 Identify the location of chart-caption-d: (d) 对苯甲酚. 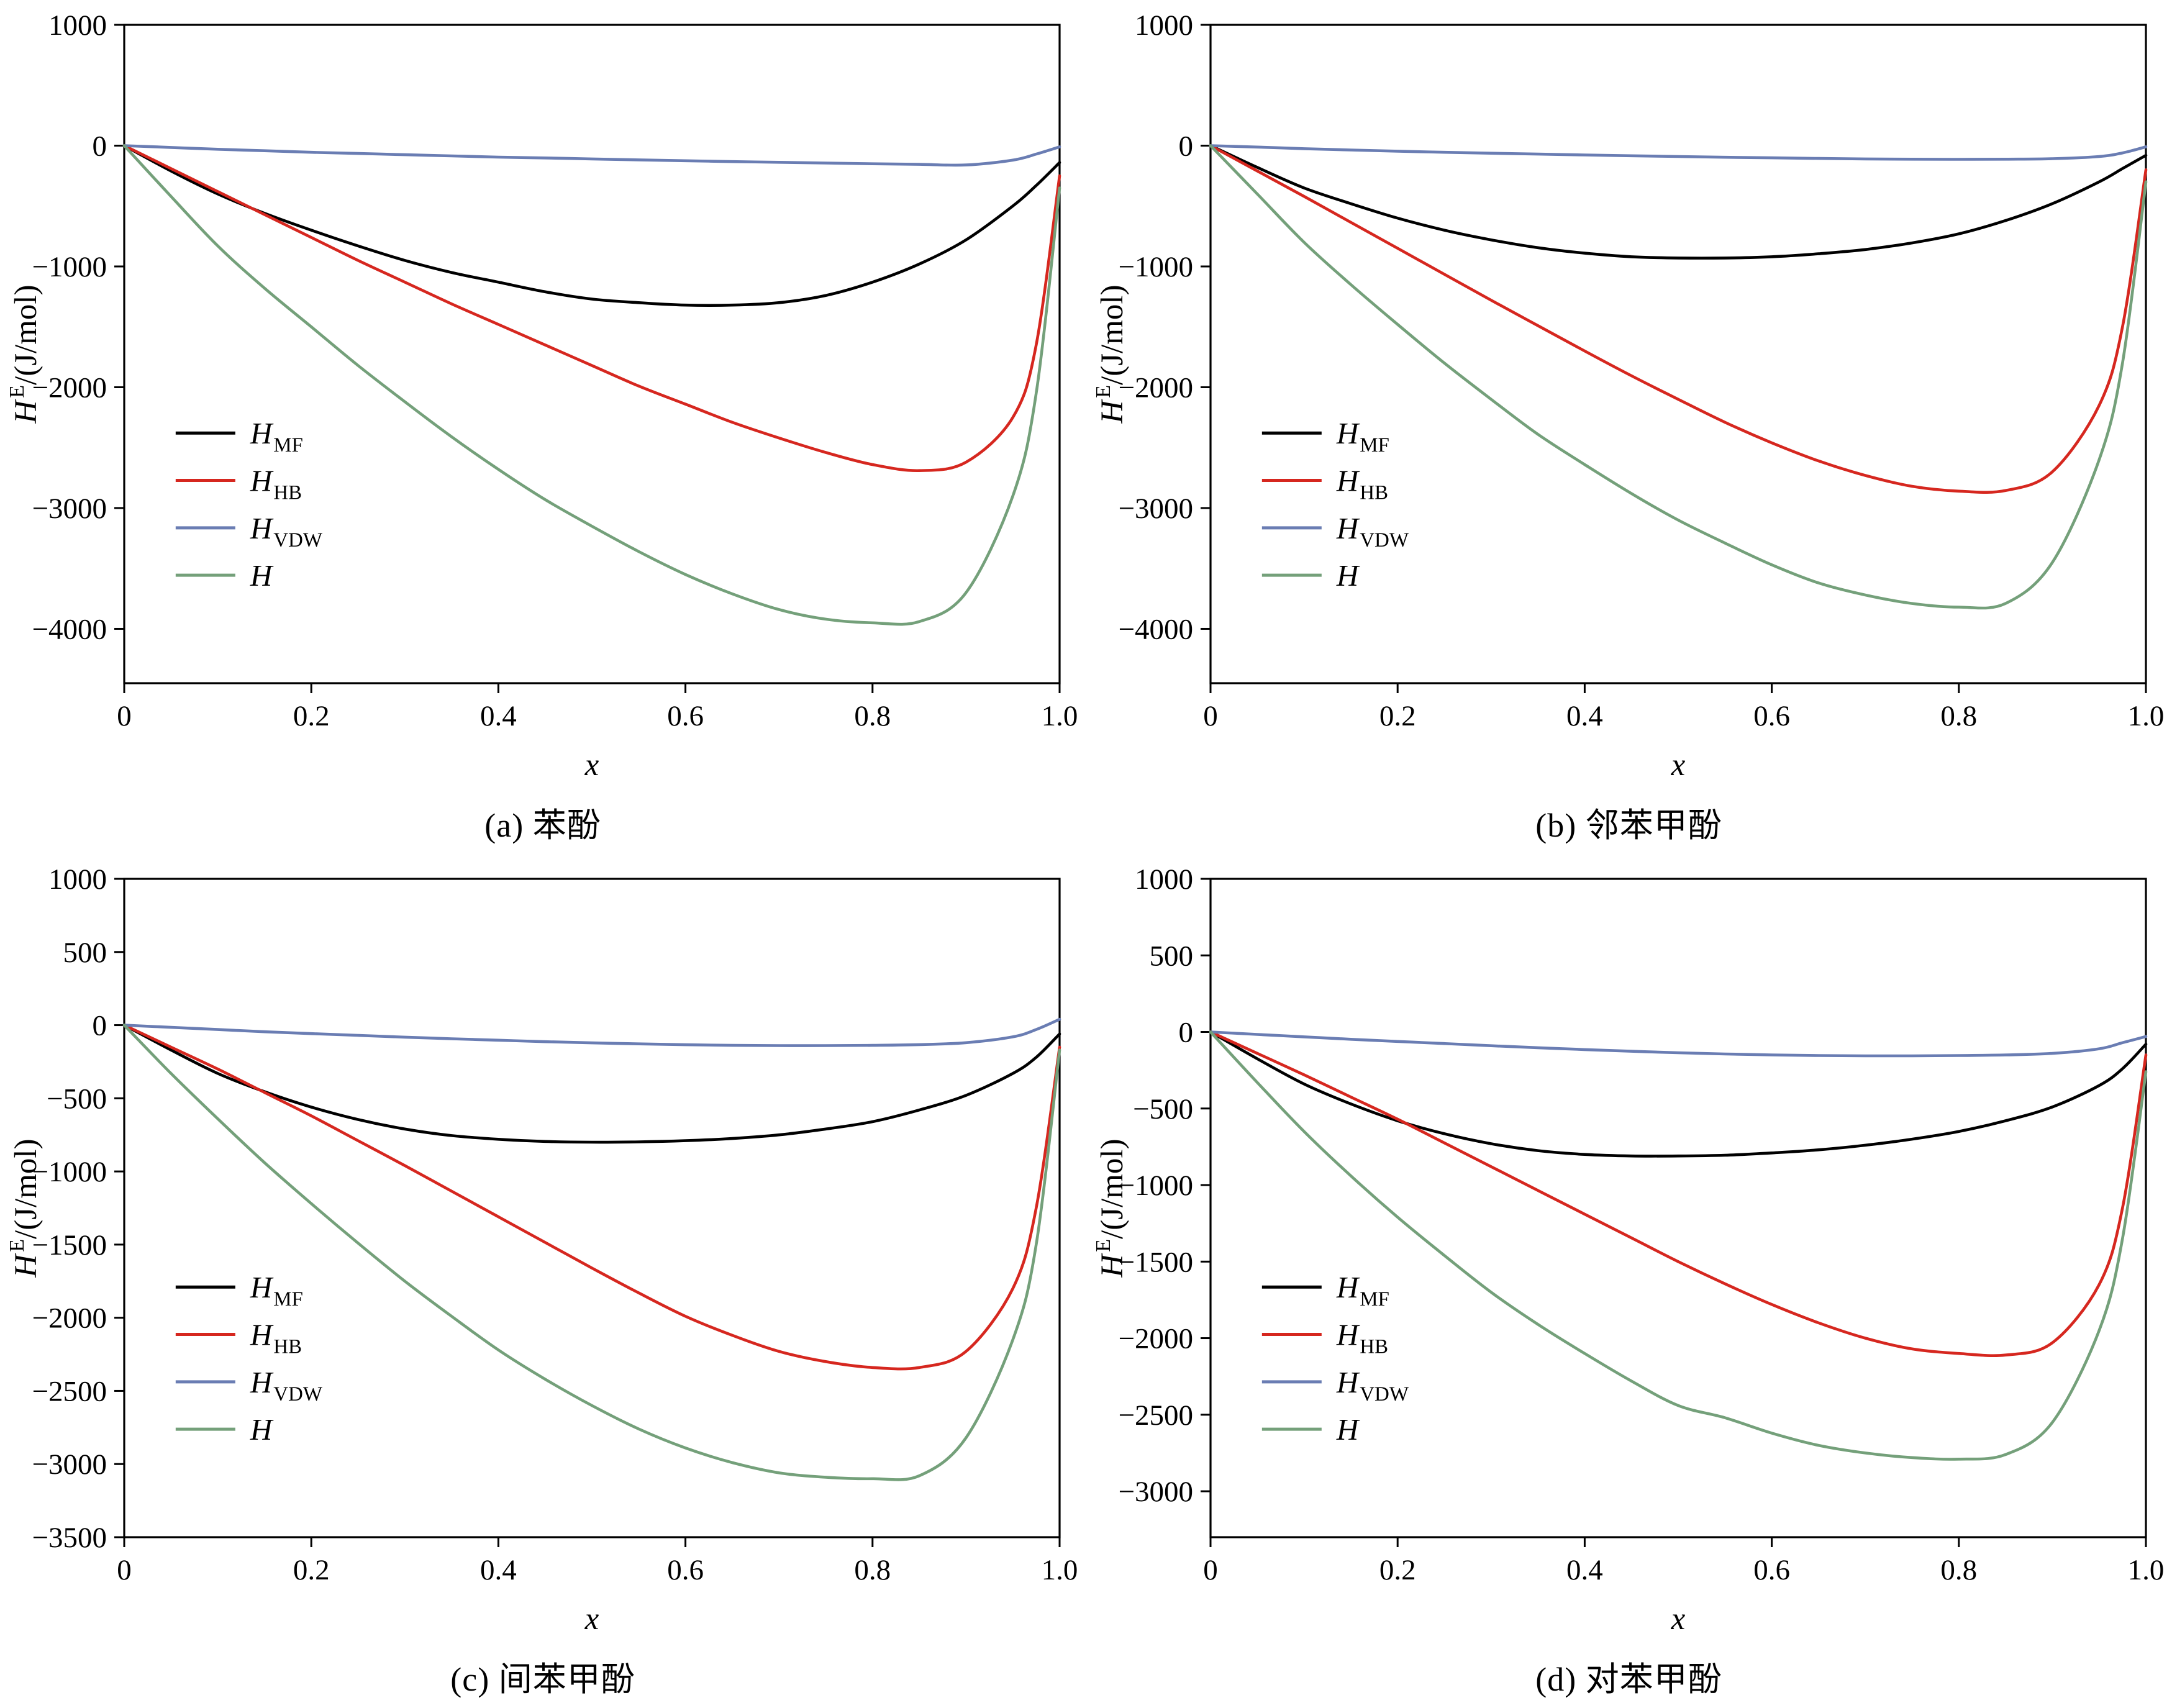
(1628, 1680).